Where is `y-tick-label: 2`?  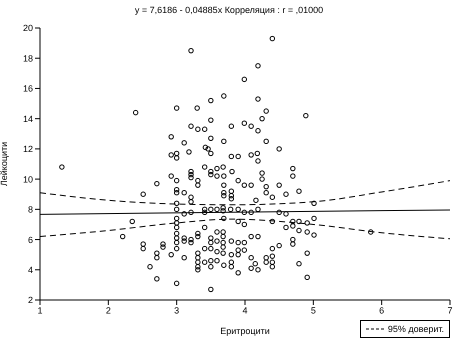 y-tick-label: 2 is located at coordinates (30, 300).